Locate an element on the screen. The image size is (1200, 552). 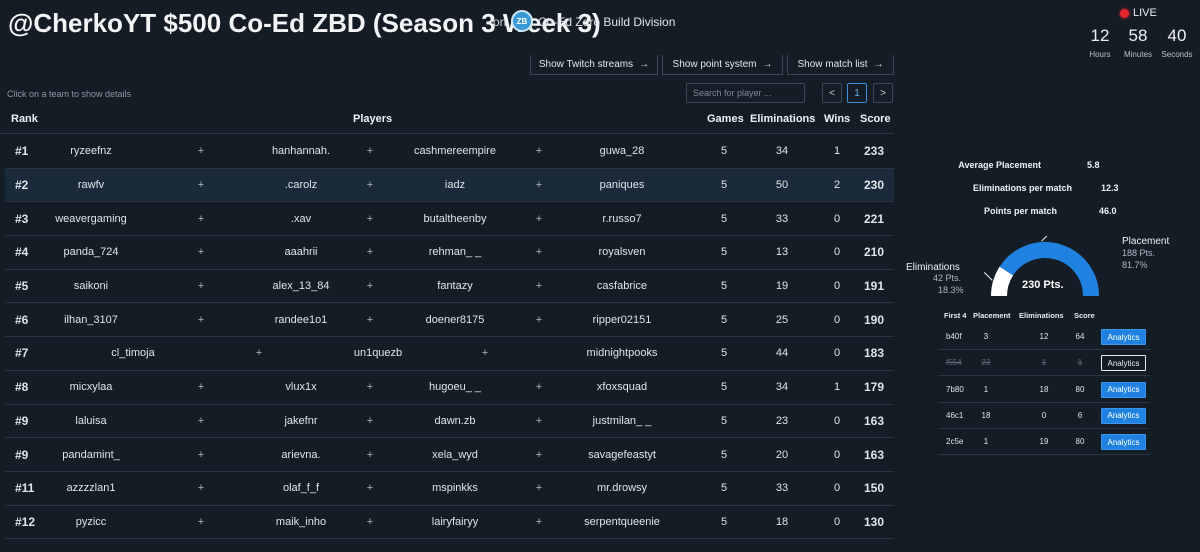
countdown-minutes: 58 Minutes is located at coordinates (1138, 42).